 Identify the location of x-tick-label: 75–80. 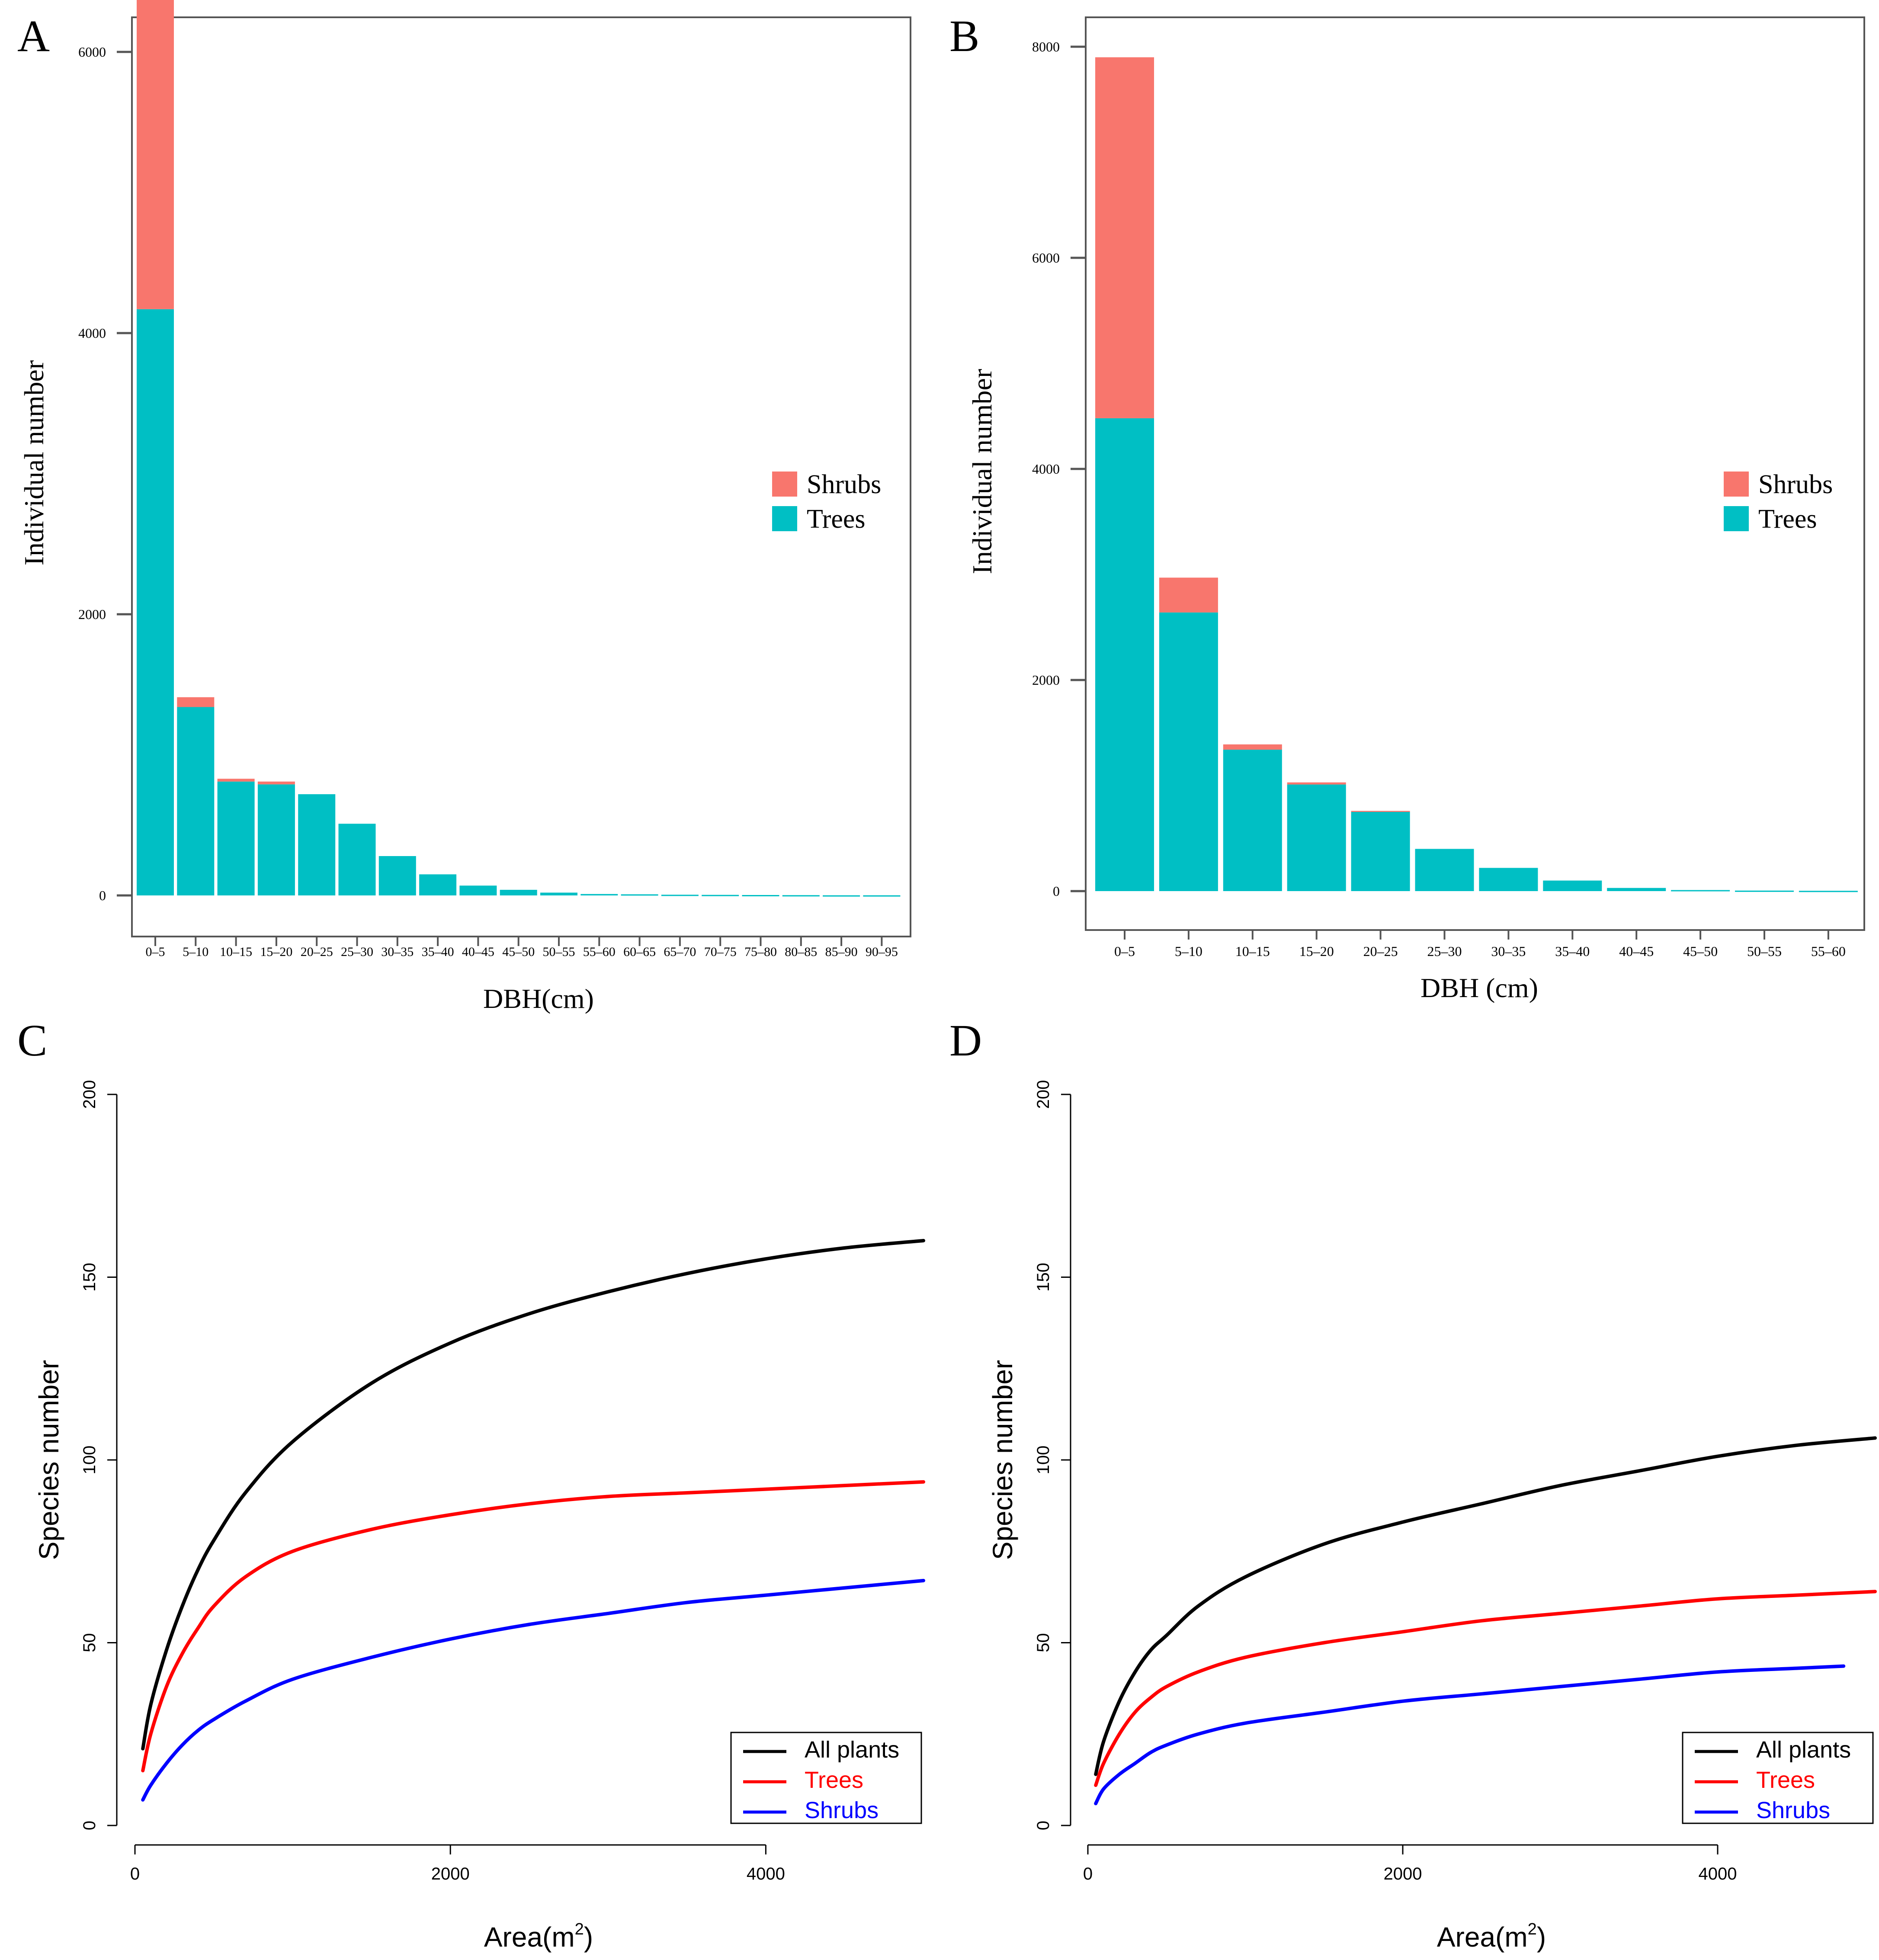
(760, 952).